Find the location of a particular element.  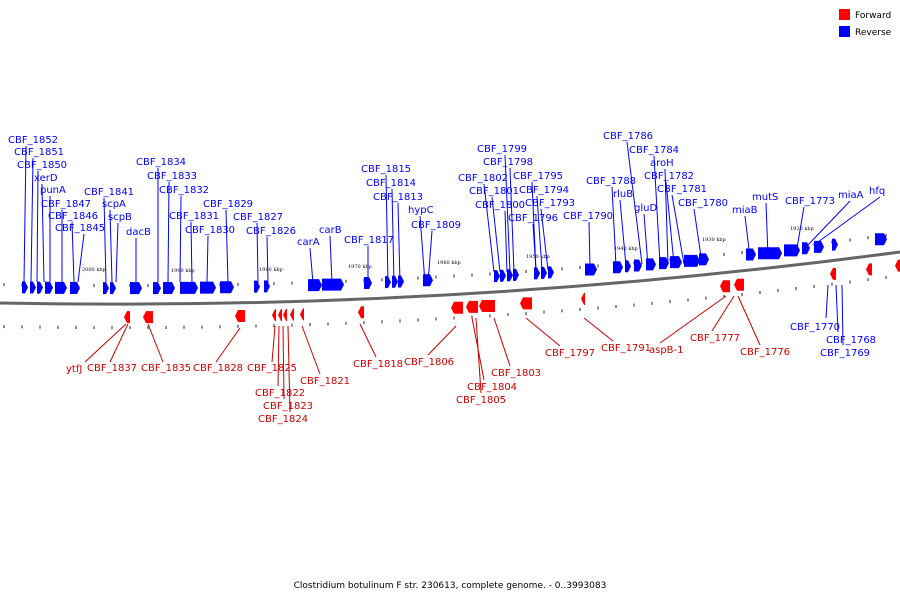

gene-label: CBF_1788 is located at coordinates (611, 181).